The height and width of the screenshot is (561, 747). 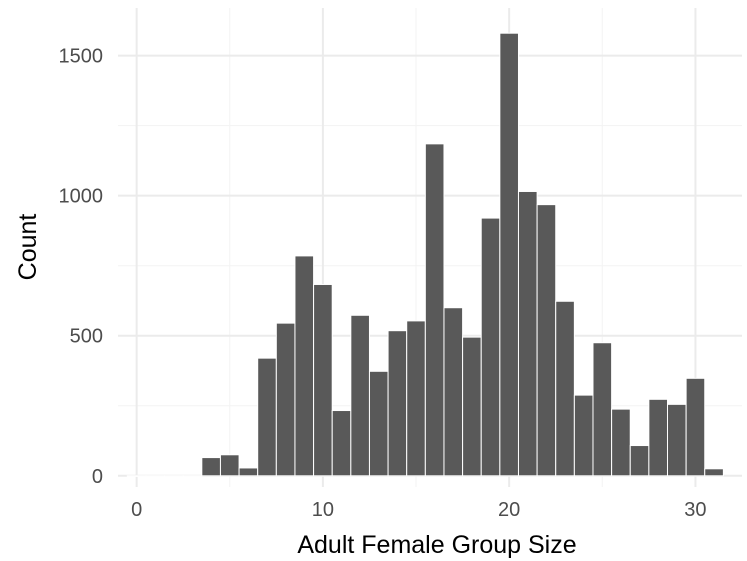 I want to click on x-tick-label: 0, so click(x=136, y=510).